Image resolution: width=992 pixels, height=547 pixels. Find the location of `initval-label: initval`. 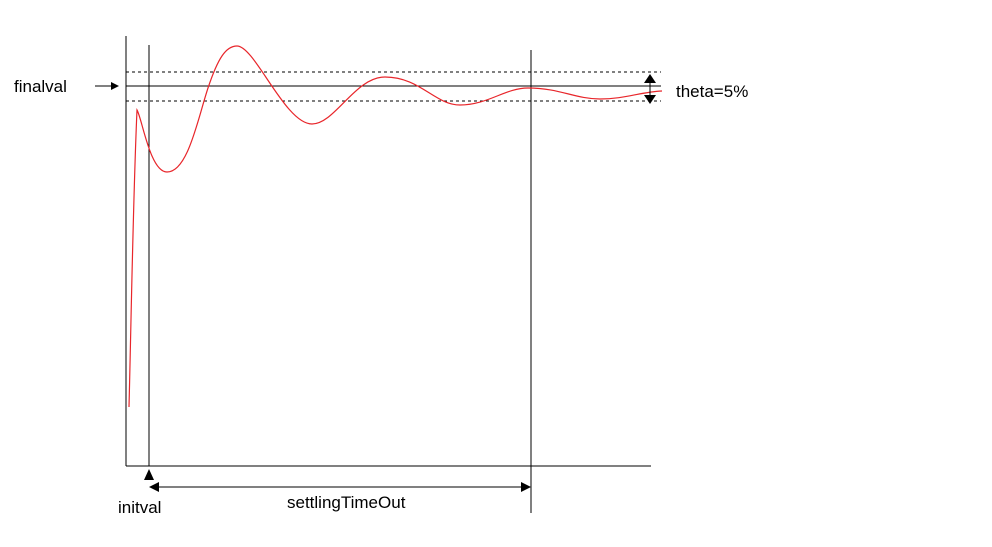

initval-label: initval is located at coordinates (139, 507).